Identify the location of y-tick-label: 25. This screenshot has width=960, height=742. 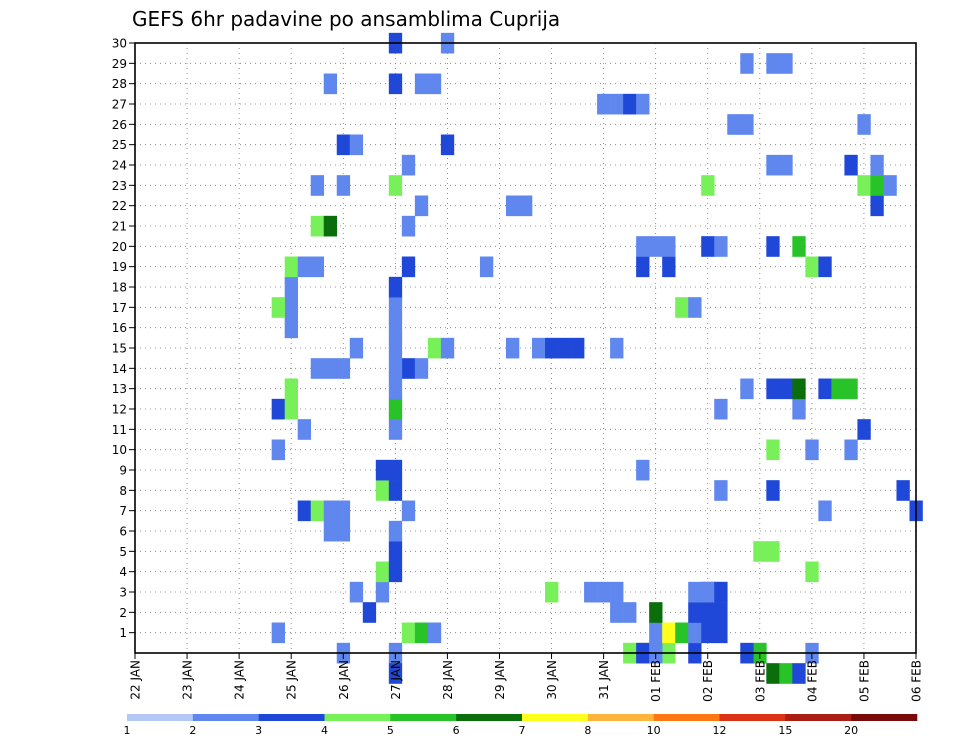
(119, 145).